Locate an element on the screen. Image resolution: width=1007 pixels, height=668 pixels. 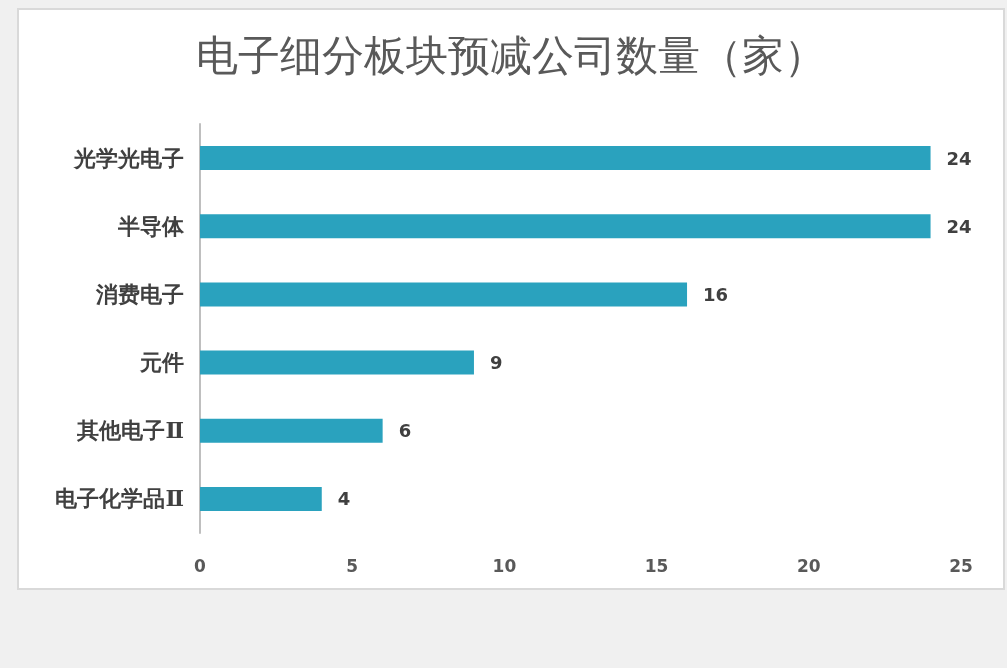
x-tick-label: 15 is located at coordinates (656, 565).